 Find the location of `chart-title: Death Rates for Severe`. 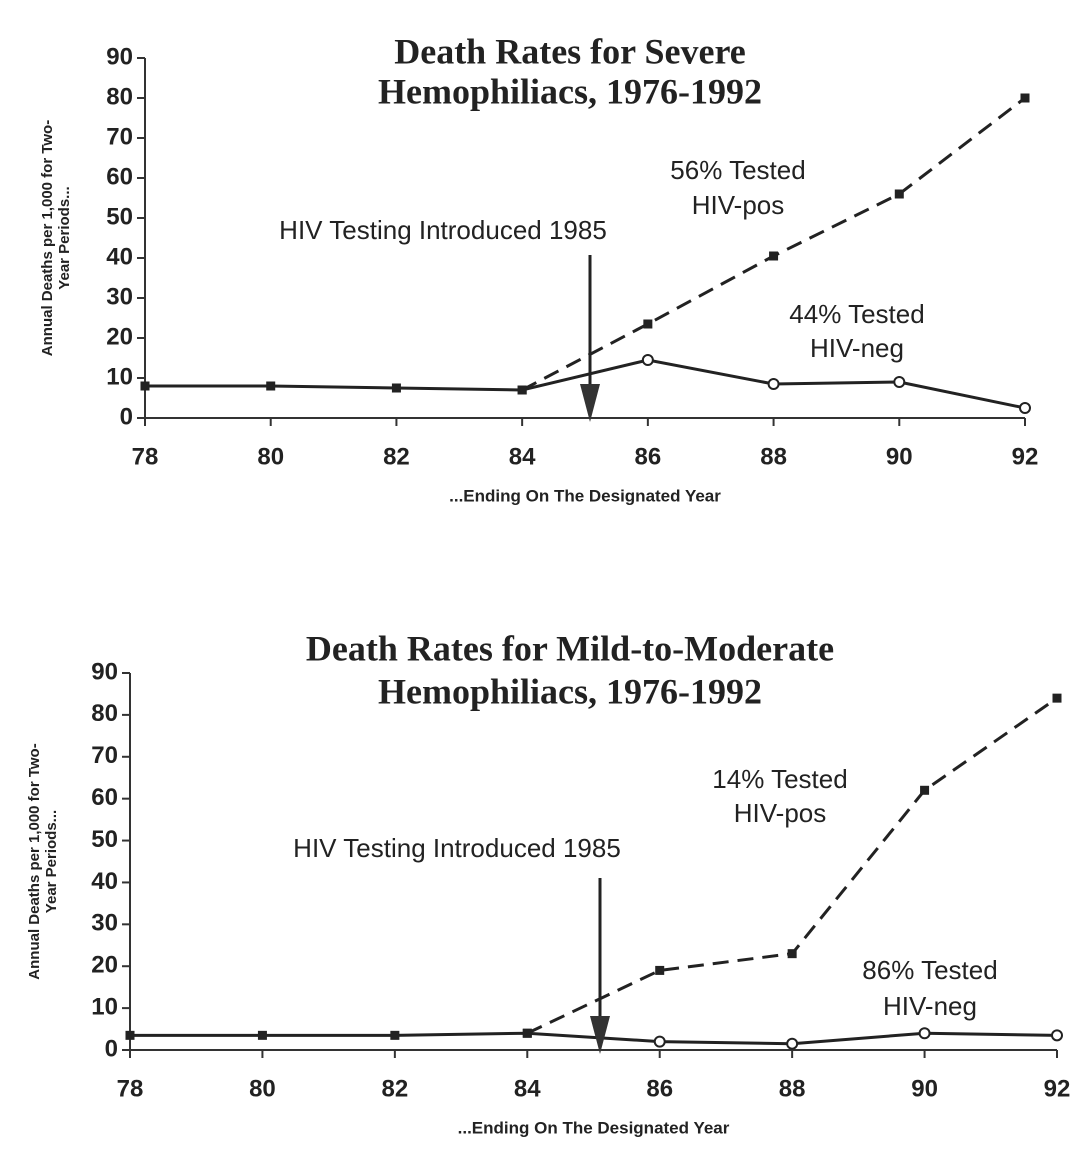

chart-title: Death Rates for Severe is located at coordinates (570, 51).